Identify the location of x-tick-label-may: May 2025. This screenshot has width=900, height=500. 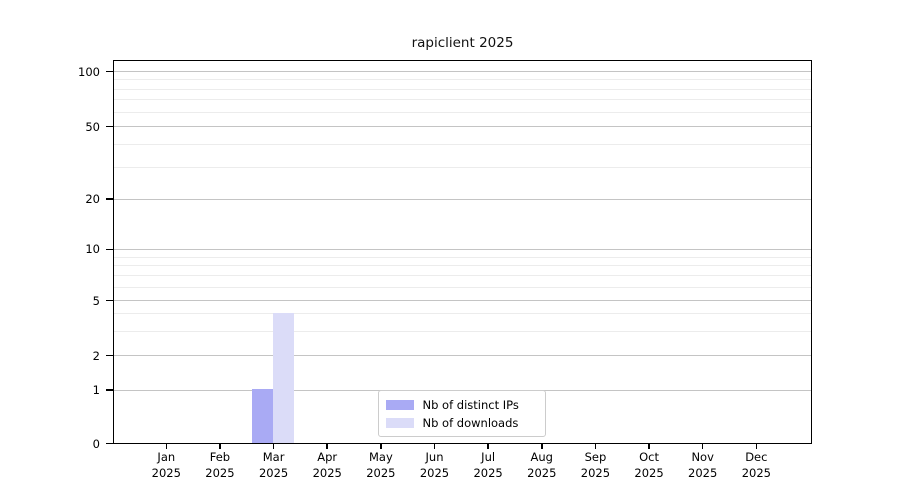
(381, 465).